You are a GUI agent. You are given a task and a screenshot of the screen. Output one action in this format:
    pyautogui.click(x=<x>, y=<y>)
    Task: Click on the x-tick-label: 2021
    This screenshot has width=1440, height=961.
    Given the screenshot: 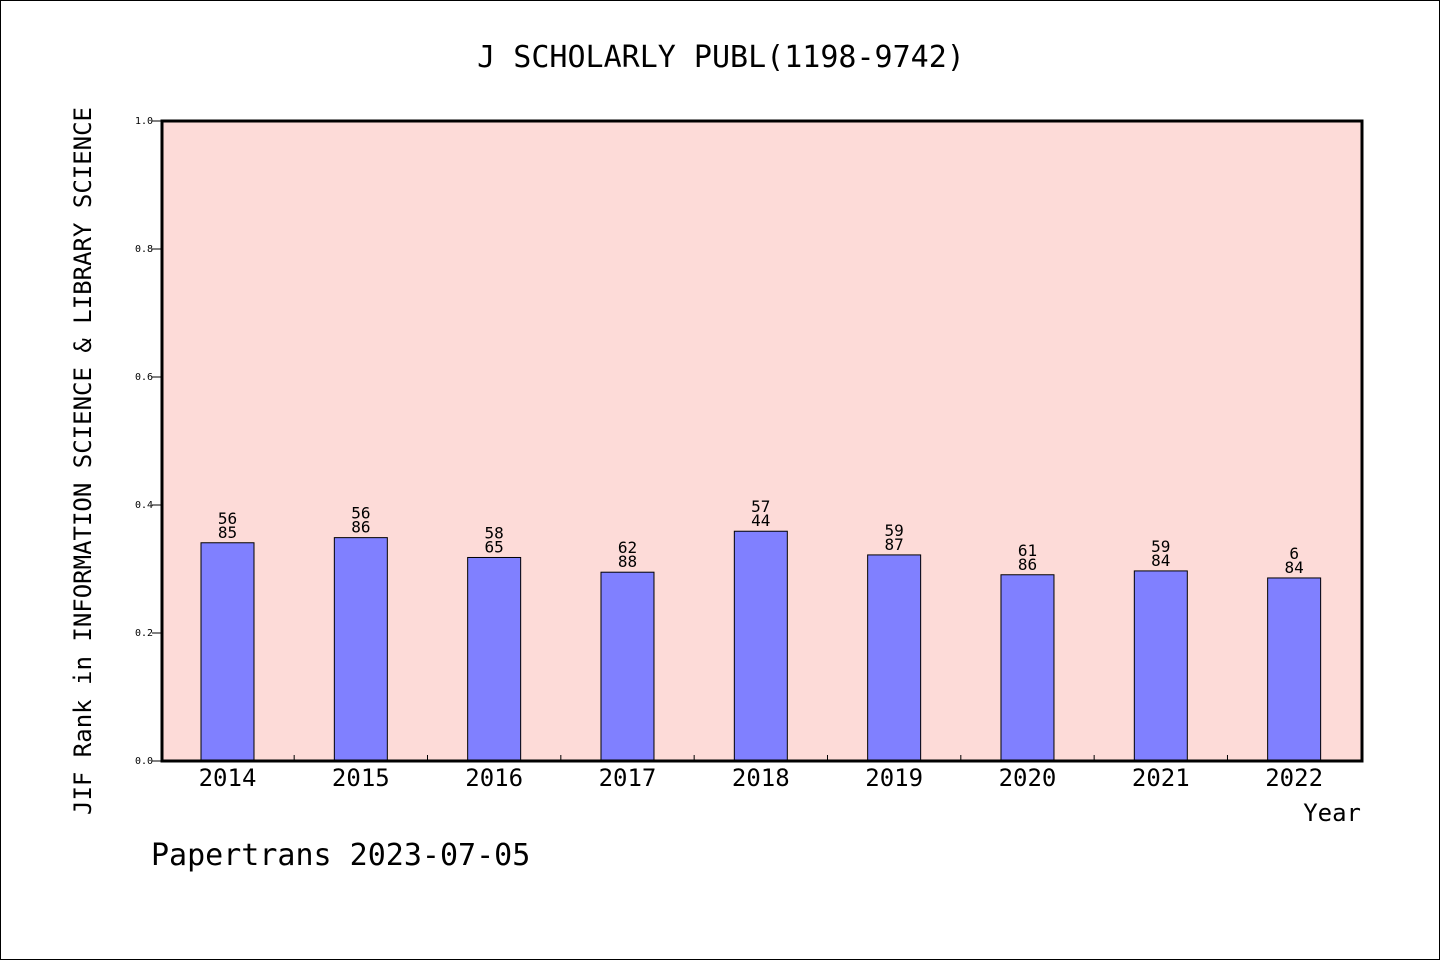 What is the action you would take?
    pyautogui.click(x=1161, y=778)
    